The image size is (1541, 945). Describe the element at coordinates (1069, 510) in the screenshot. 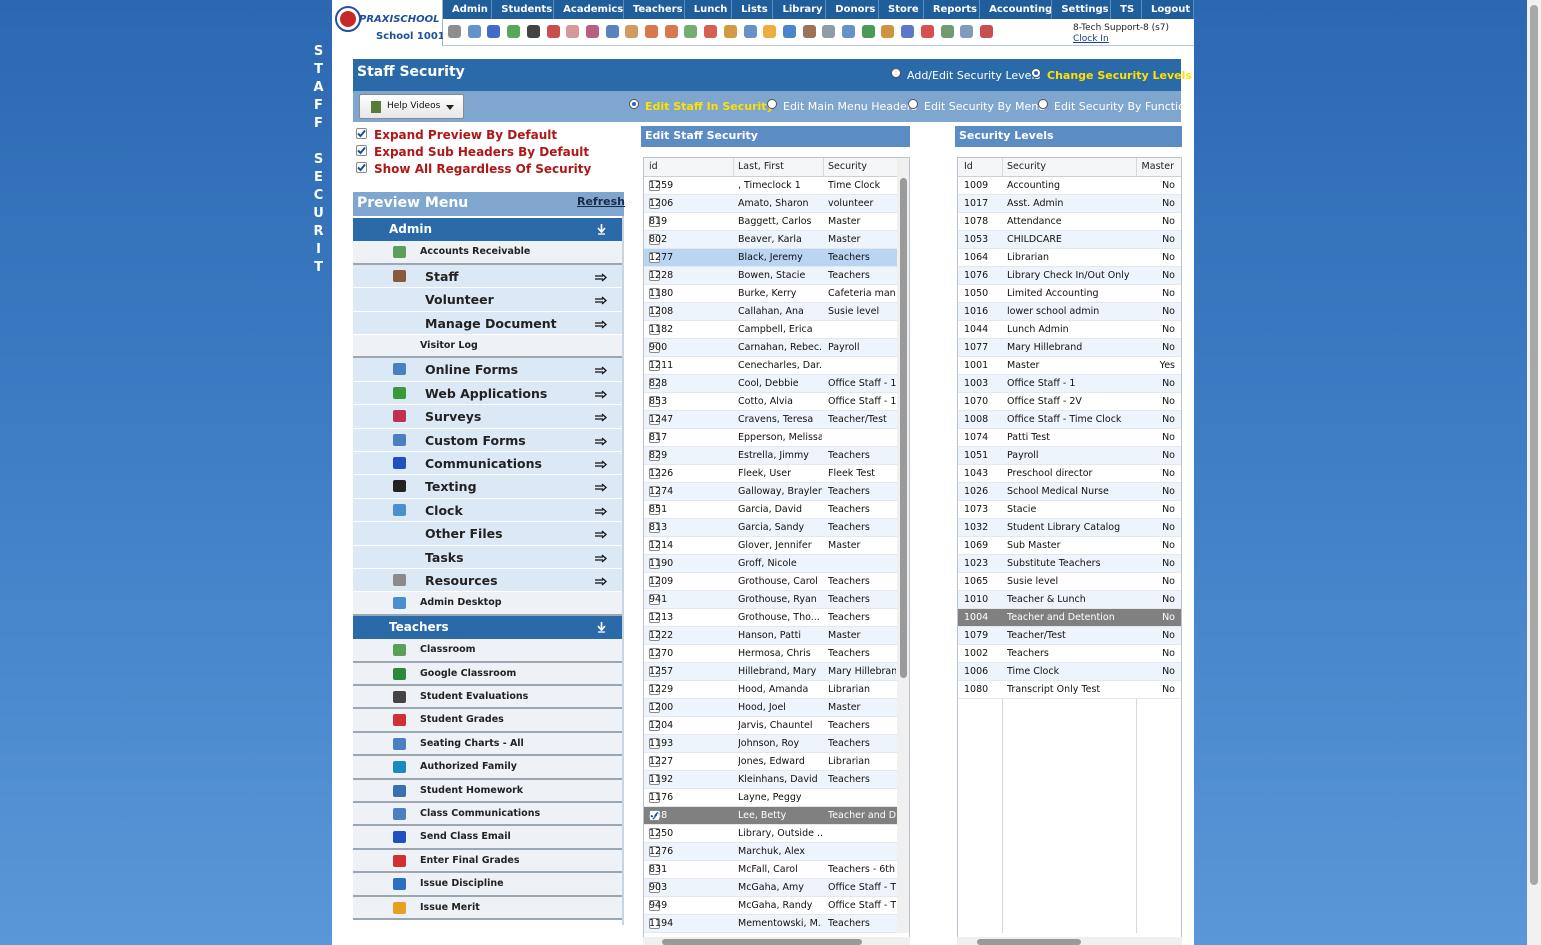

I see `table-row: 1073 Stacie No` at that location.